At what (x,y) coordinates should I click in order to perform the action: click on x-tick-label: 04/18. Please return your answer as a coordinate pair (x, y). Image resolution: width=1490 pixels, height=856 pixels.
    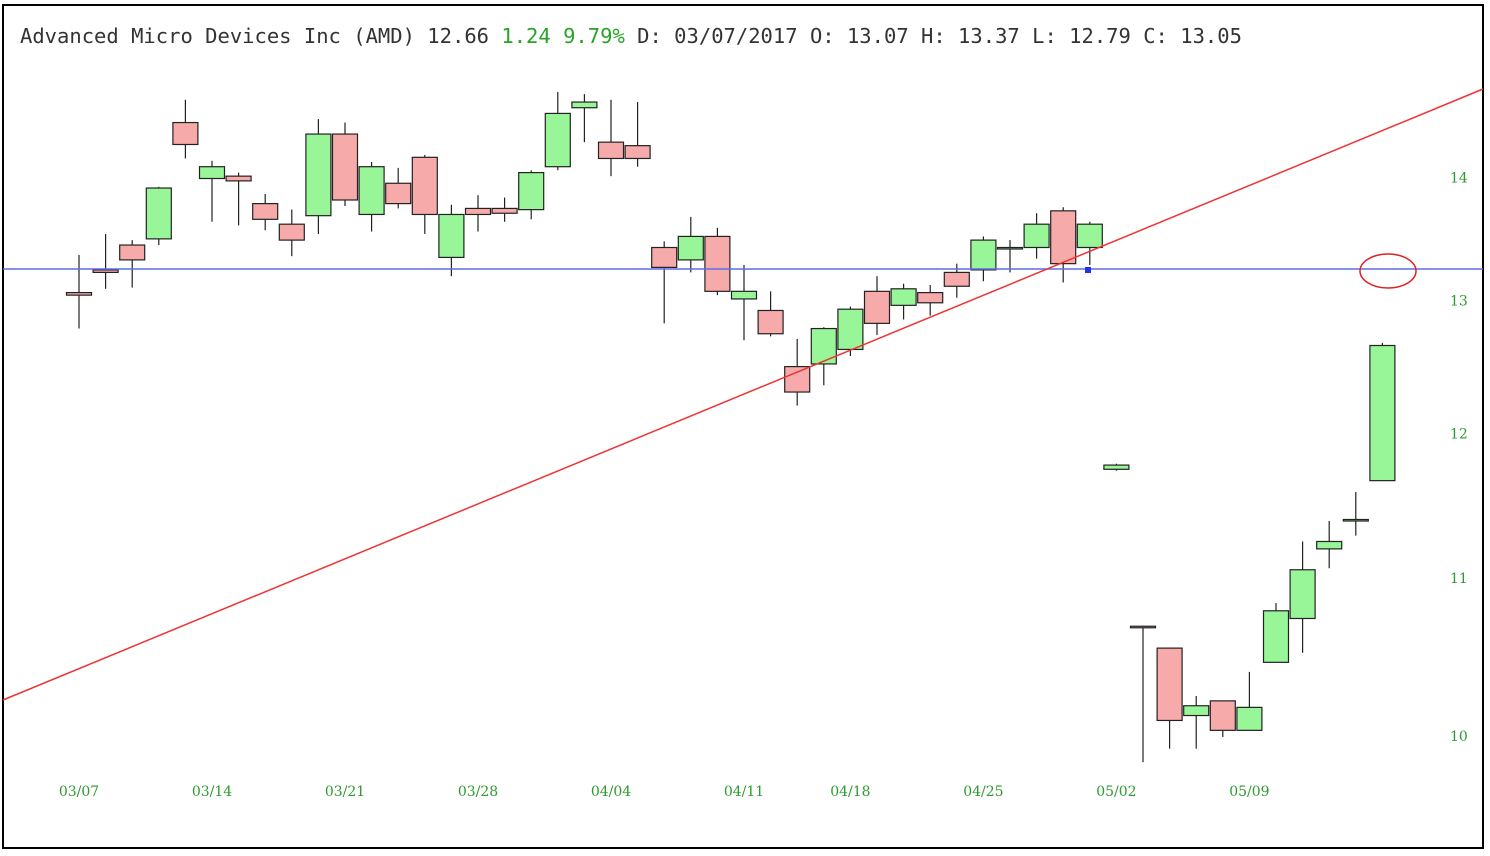
    Looking at the image, I should click on (850, 792).